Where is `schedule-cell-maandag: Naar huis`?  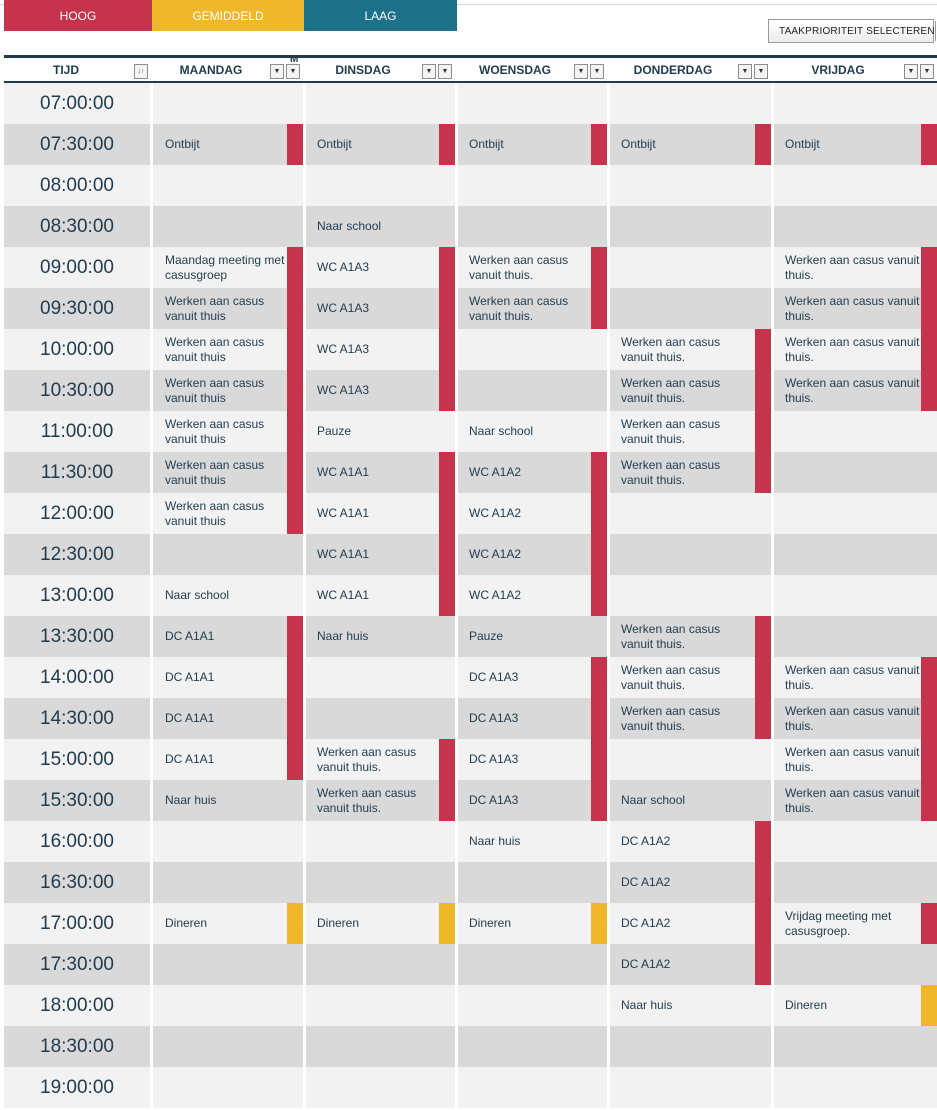
schedule-cell-maandag: Naar huis is located at coordinates (191, 800).